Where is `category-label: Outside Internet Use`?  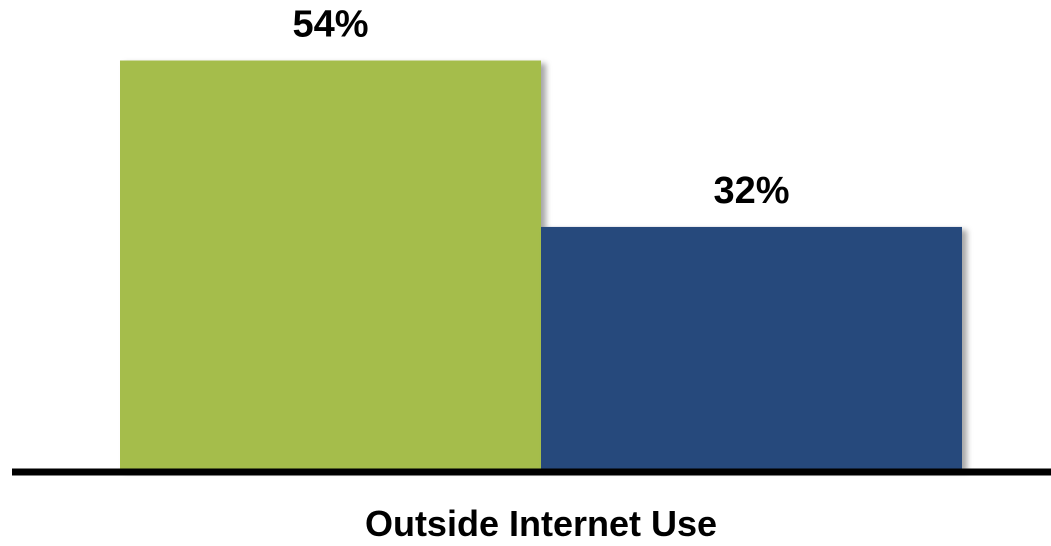 category-label: Outside Internet Use is located at coordinates (541, 523).